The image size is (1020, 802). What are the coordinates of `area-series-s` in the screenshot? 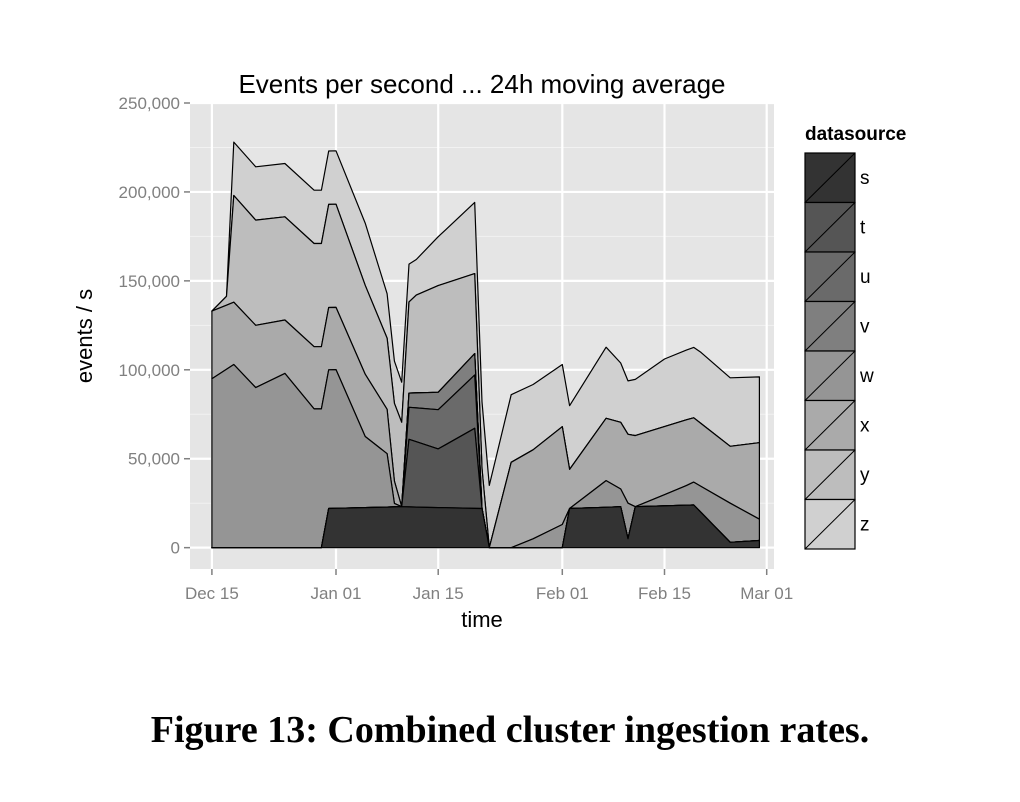 It's located at (485, 526).